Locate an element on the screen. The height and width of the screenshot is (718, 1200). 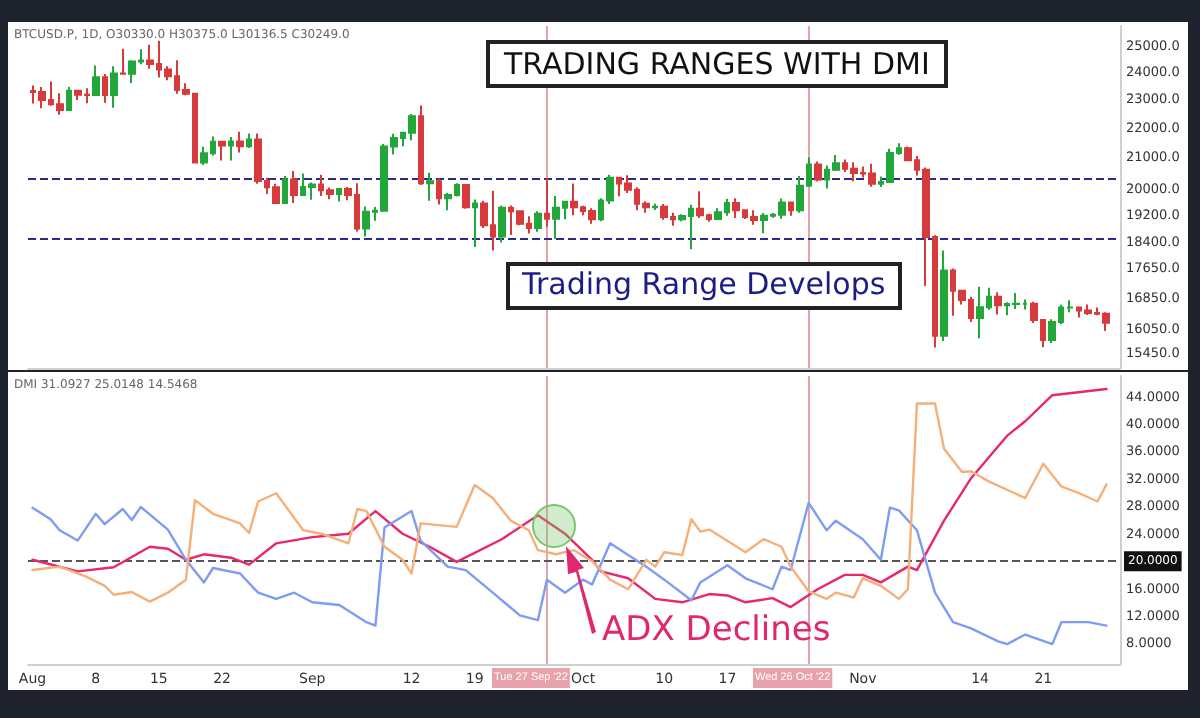
annotation: Trading Range Develops is located at coordinates (704, 285).